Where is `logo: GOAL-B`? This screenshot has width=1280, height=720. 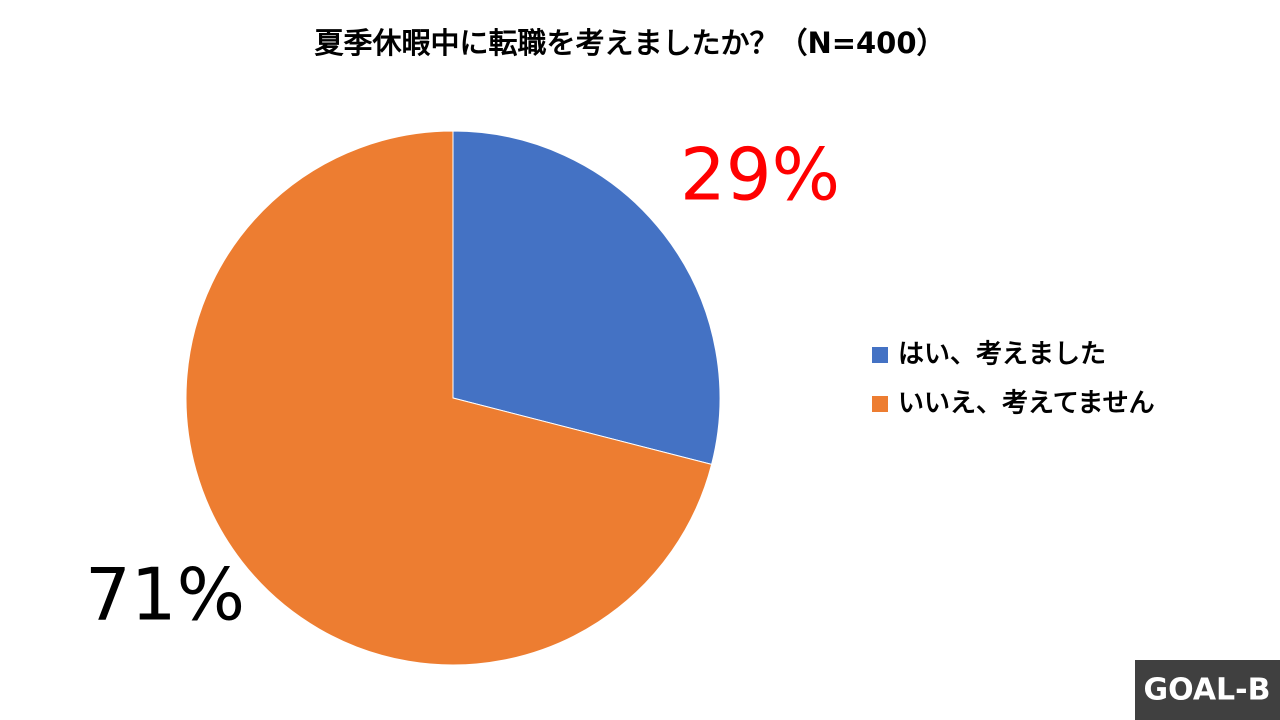 logo: GOAL-B is located at coordinates (1207, 690).